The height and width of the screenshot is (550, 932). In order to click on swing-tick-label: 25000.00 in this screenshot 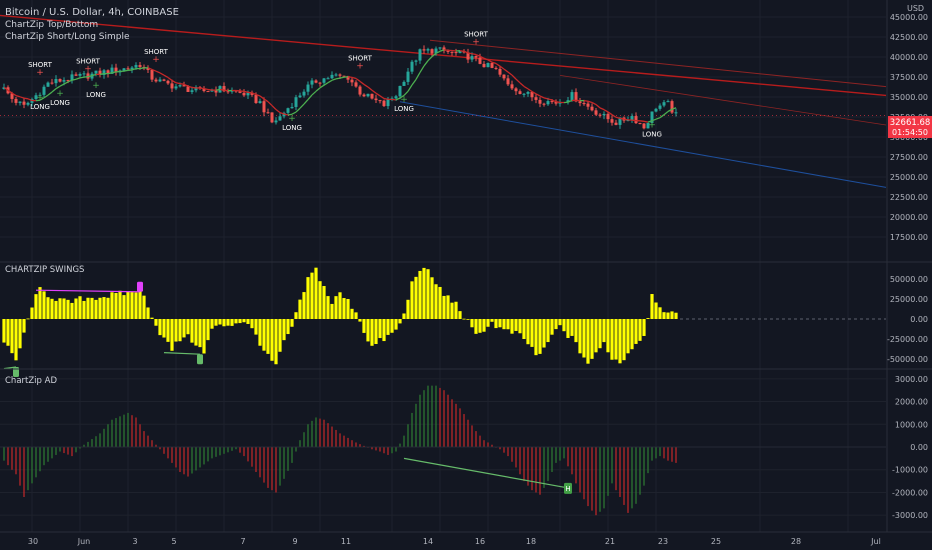, I will do `click(909, 299)`.